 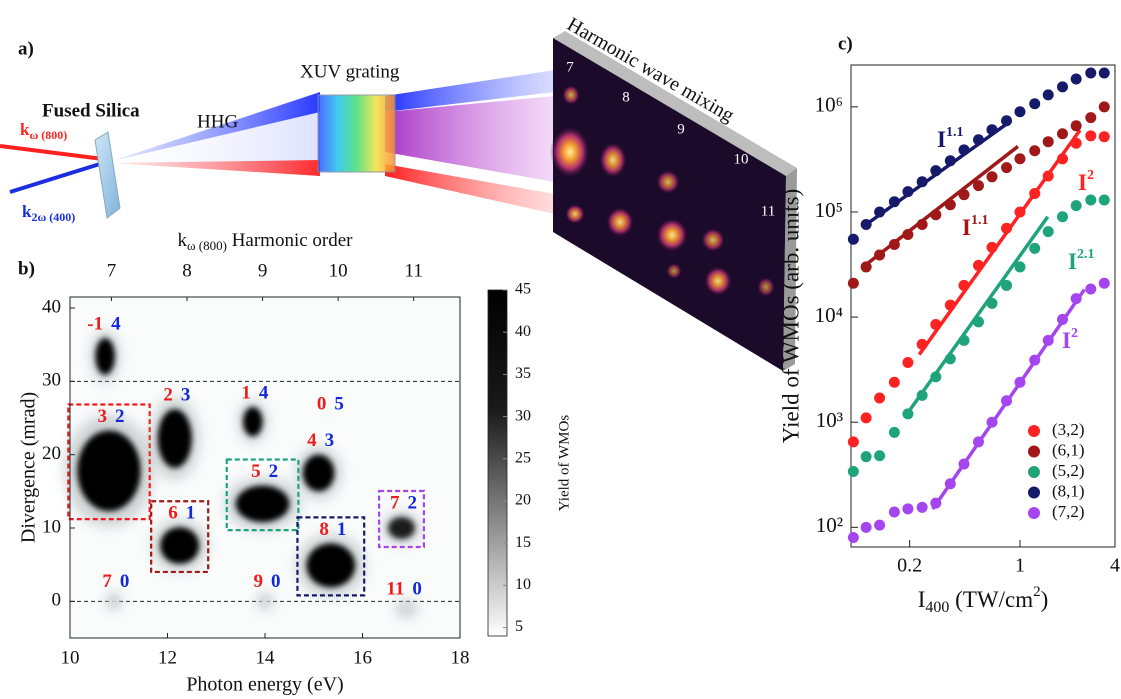 I want to click on colorbar-tick-label: 45, so click(x=523, y=289).